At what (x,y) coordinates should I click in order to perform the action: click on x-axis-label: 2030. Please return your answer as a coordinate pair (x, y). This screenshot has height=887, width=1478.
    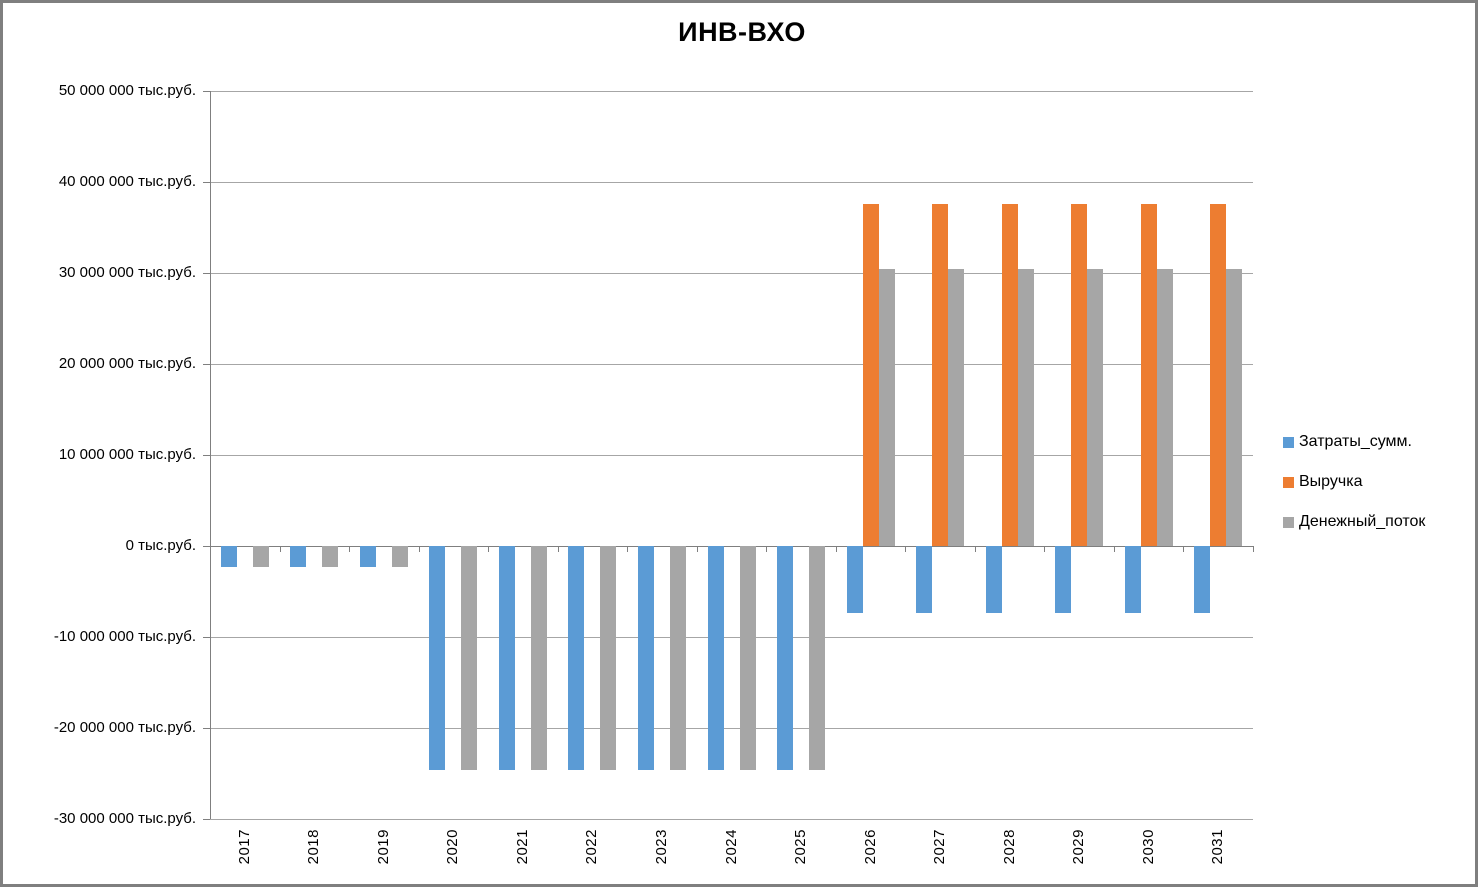
    Looking at the image, I should click on (1148, 847).